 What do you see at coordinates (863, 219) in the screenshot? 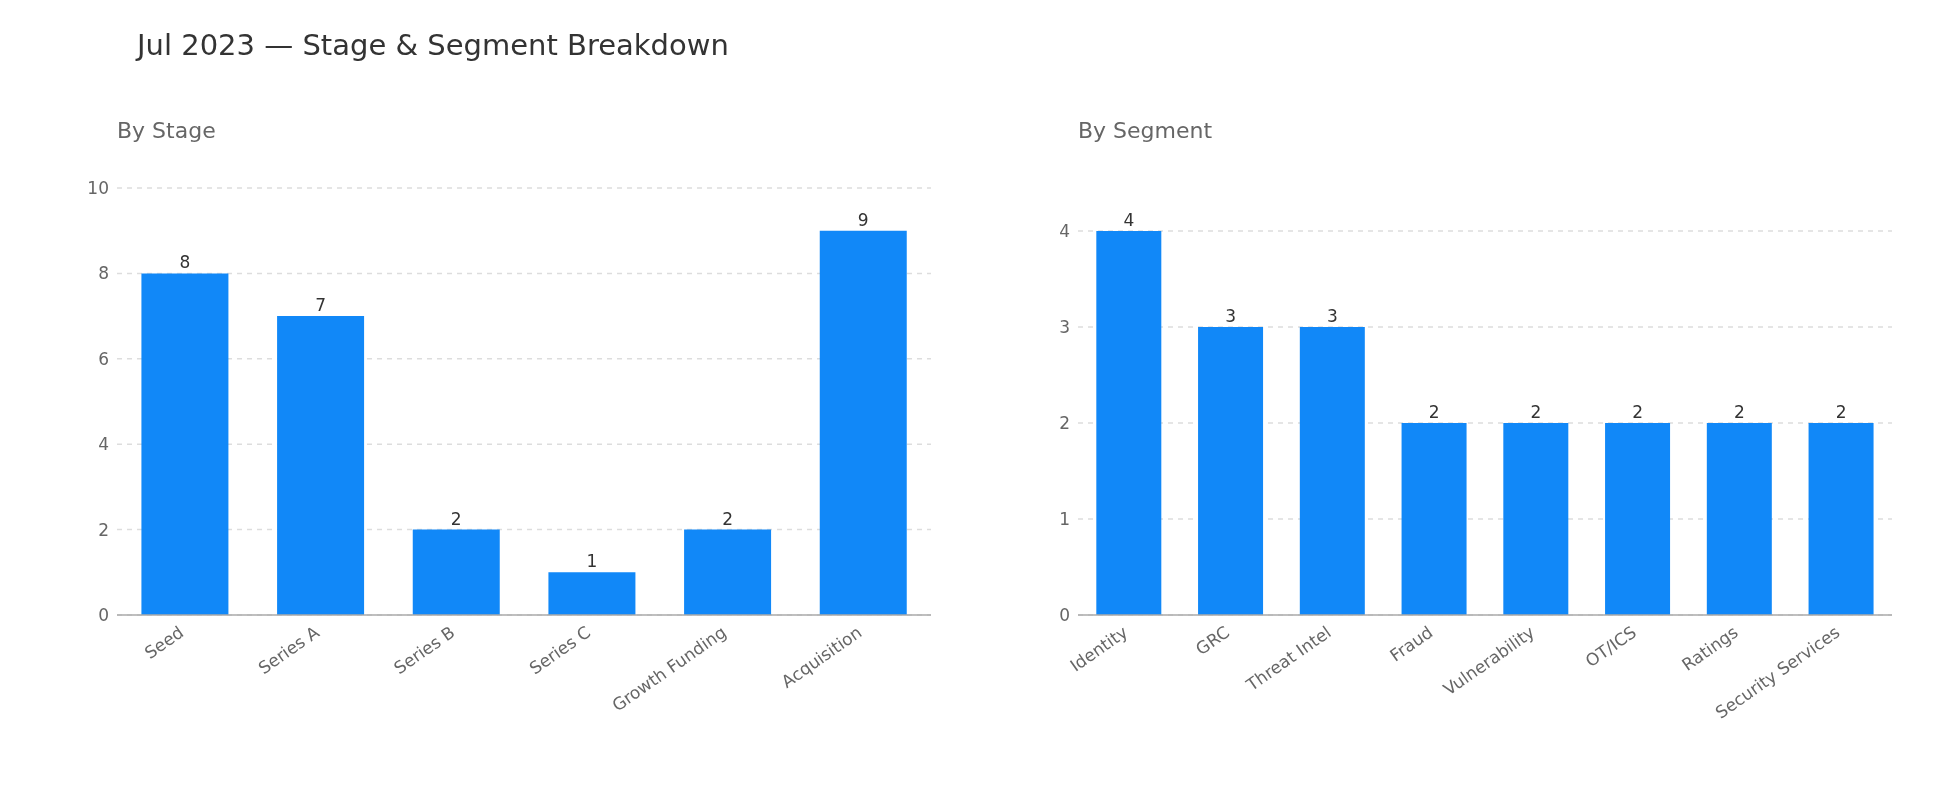
I see `data-label: 9` at bounding box center [863, 219].